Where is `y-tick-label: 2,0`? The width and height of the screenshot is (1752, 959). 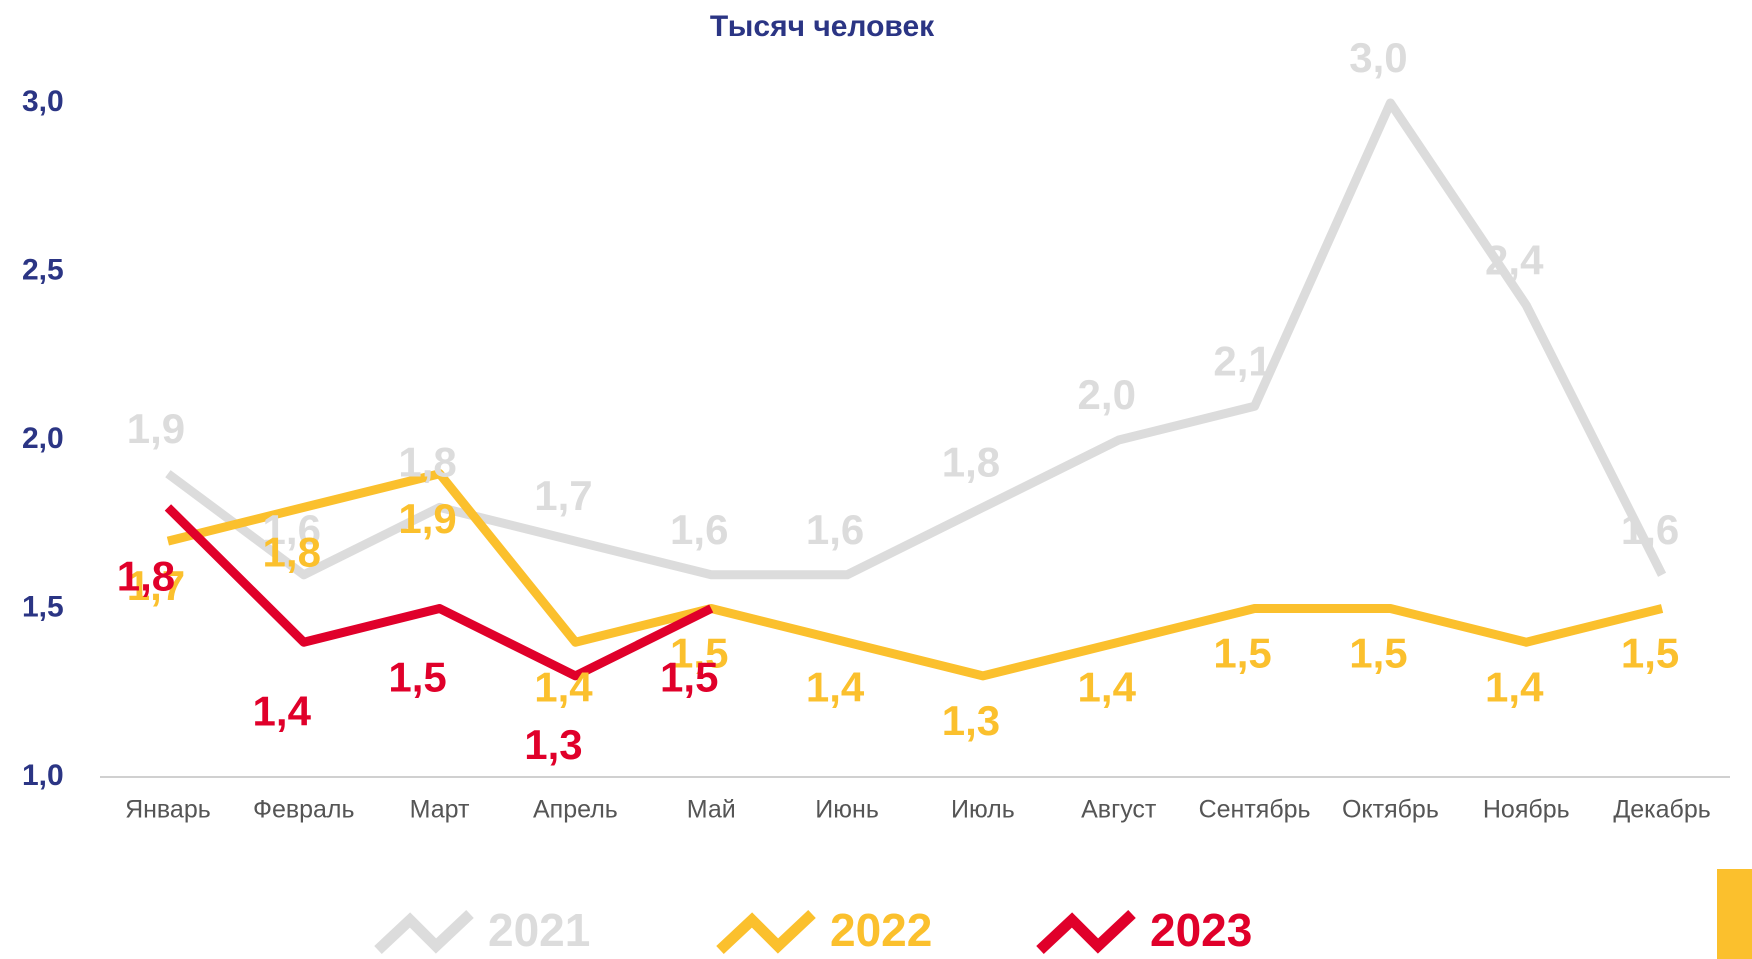 y-tick-label: 2,0 is located at coordinates (43, 438).